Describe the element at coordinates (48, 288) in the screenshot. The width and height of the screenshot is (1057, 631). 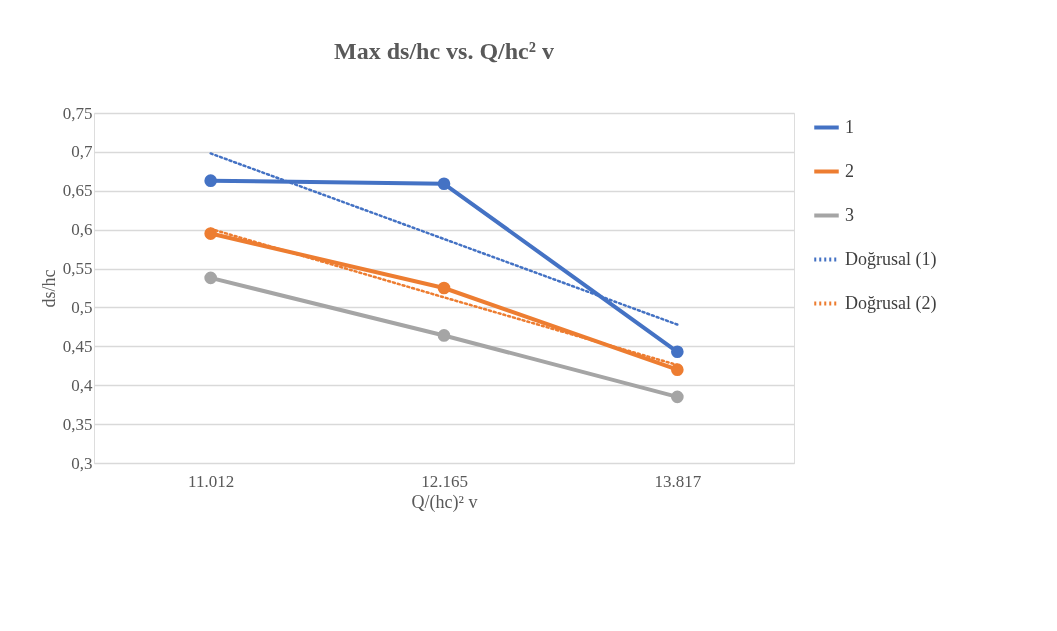
I see `y-axis-title: ds/hc` at that location.